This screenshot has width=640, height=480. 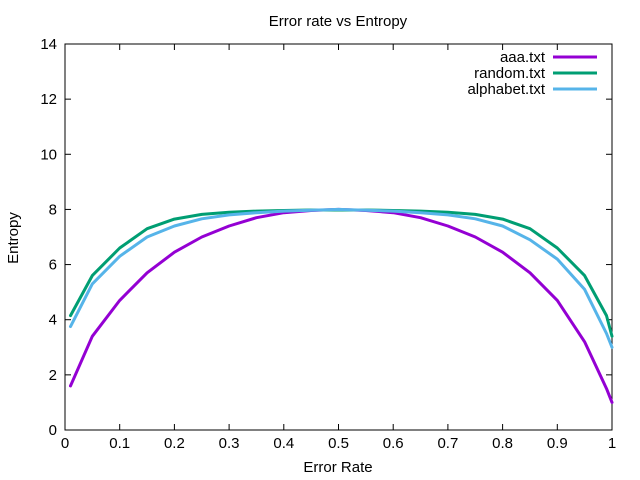 What do you see at coordinates (557, 443) in the screenshot?
I see `x-tick-label: 0.9` at bounding box center [557, 443].